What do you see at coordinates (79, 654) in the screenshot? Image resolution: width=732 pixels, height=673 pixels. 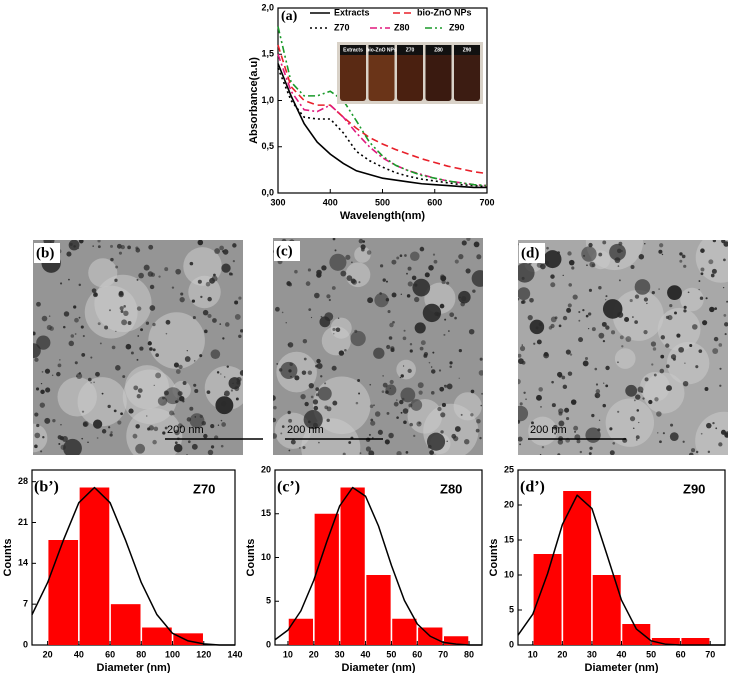 I see `x-tick-label: 40` at bounding box center [79, 654].